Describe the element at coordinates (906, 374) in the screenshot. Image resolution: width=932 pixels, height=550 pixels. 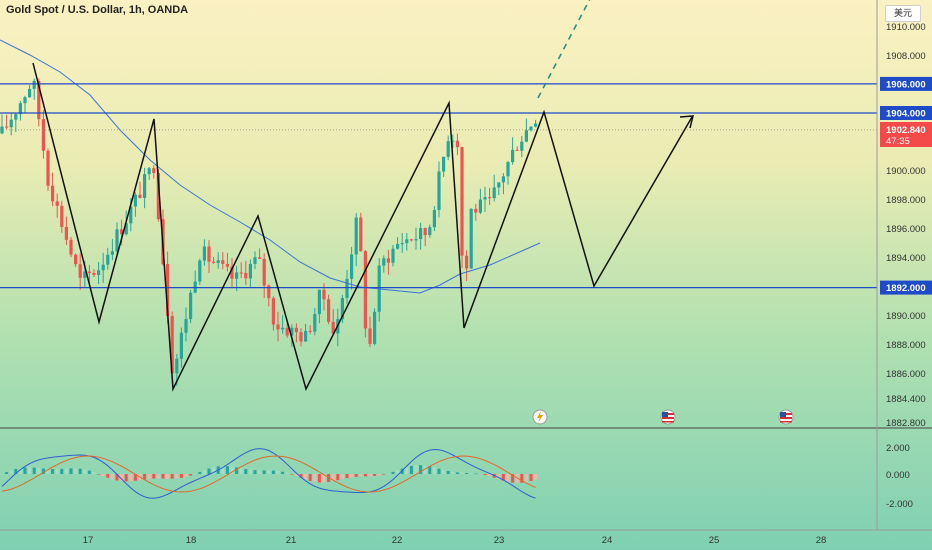
I see `price-tick: 1886.000` at that location.